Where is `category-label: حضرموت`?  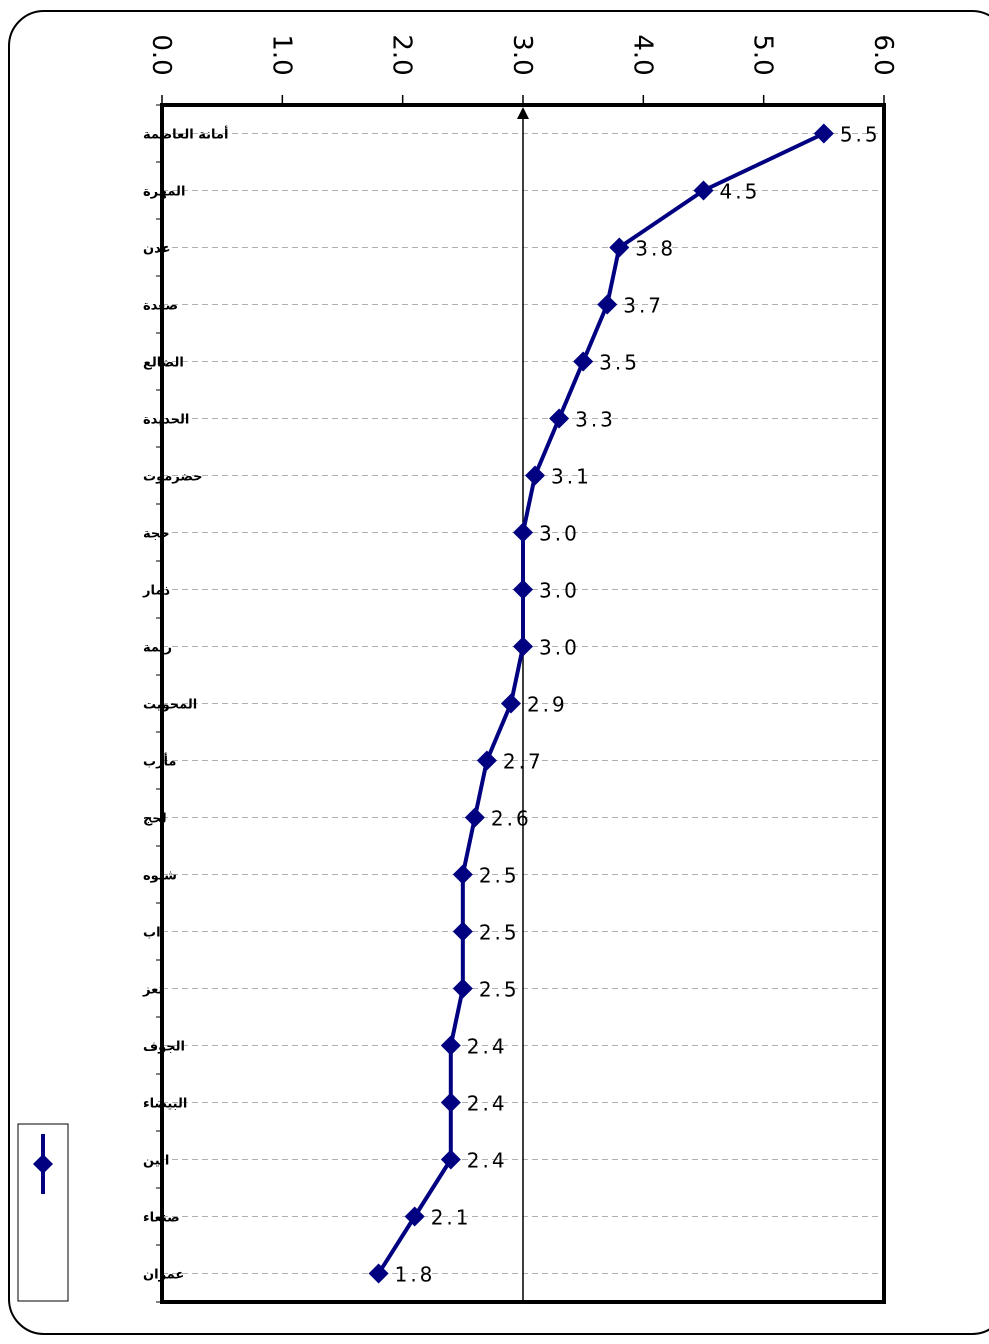 category-label: حضرموت is located at coordinates (173, 477).